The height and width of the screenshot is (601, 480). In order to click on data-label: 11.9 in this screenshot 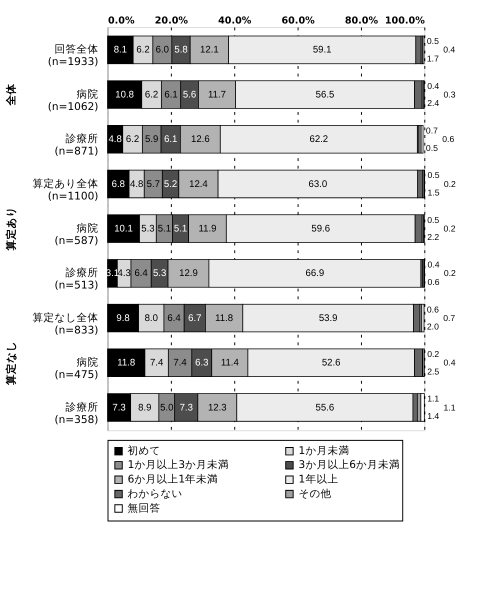, I will do `click(207, 229)`.